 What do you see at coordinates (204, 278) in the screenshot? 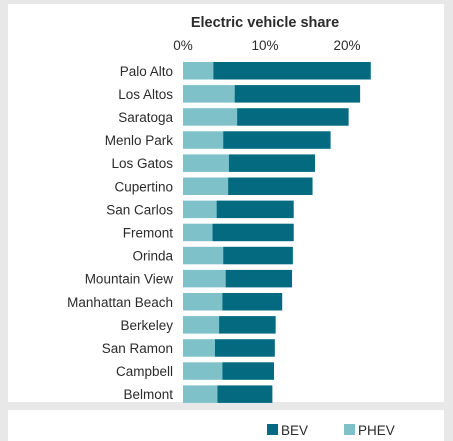
I see `bar-phev-mountain-view` at bounding box center [204, 278].